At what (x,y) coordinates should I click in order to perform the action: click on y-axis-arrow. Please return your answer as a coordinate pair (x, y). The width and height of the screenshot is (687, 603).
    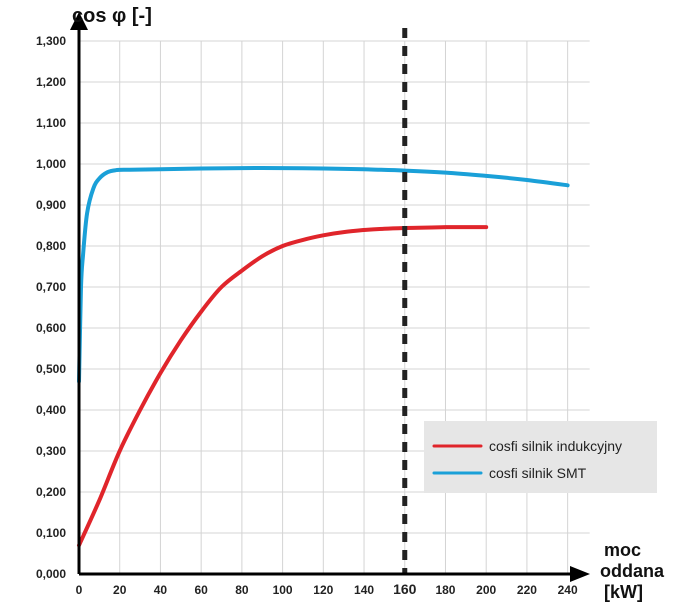
    Looking at the image, I should click on (79, 21).